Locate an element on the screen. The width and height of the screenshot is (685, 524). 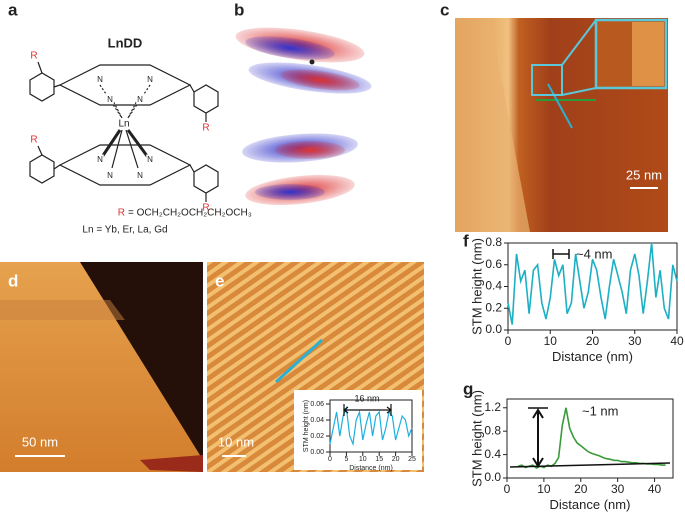
data-line is located at coordinates (592, 283).